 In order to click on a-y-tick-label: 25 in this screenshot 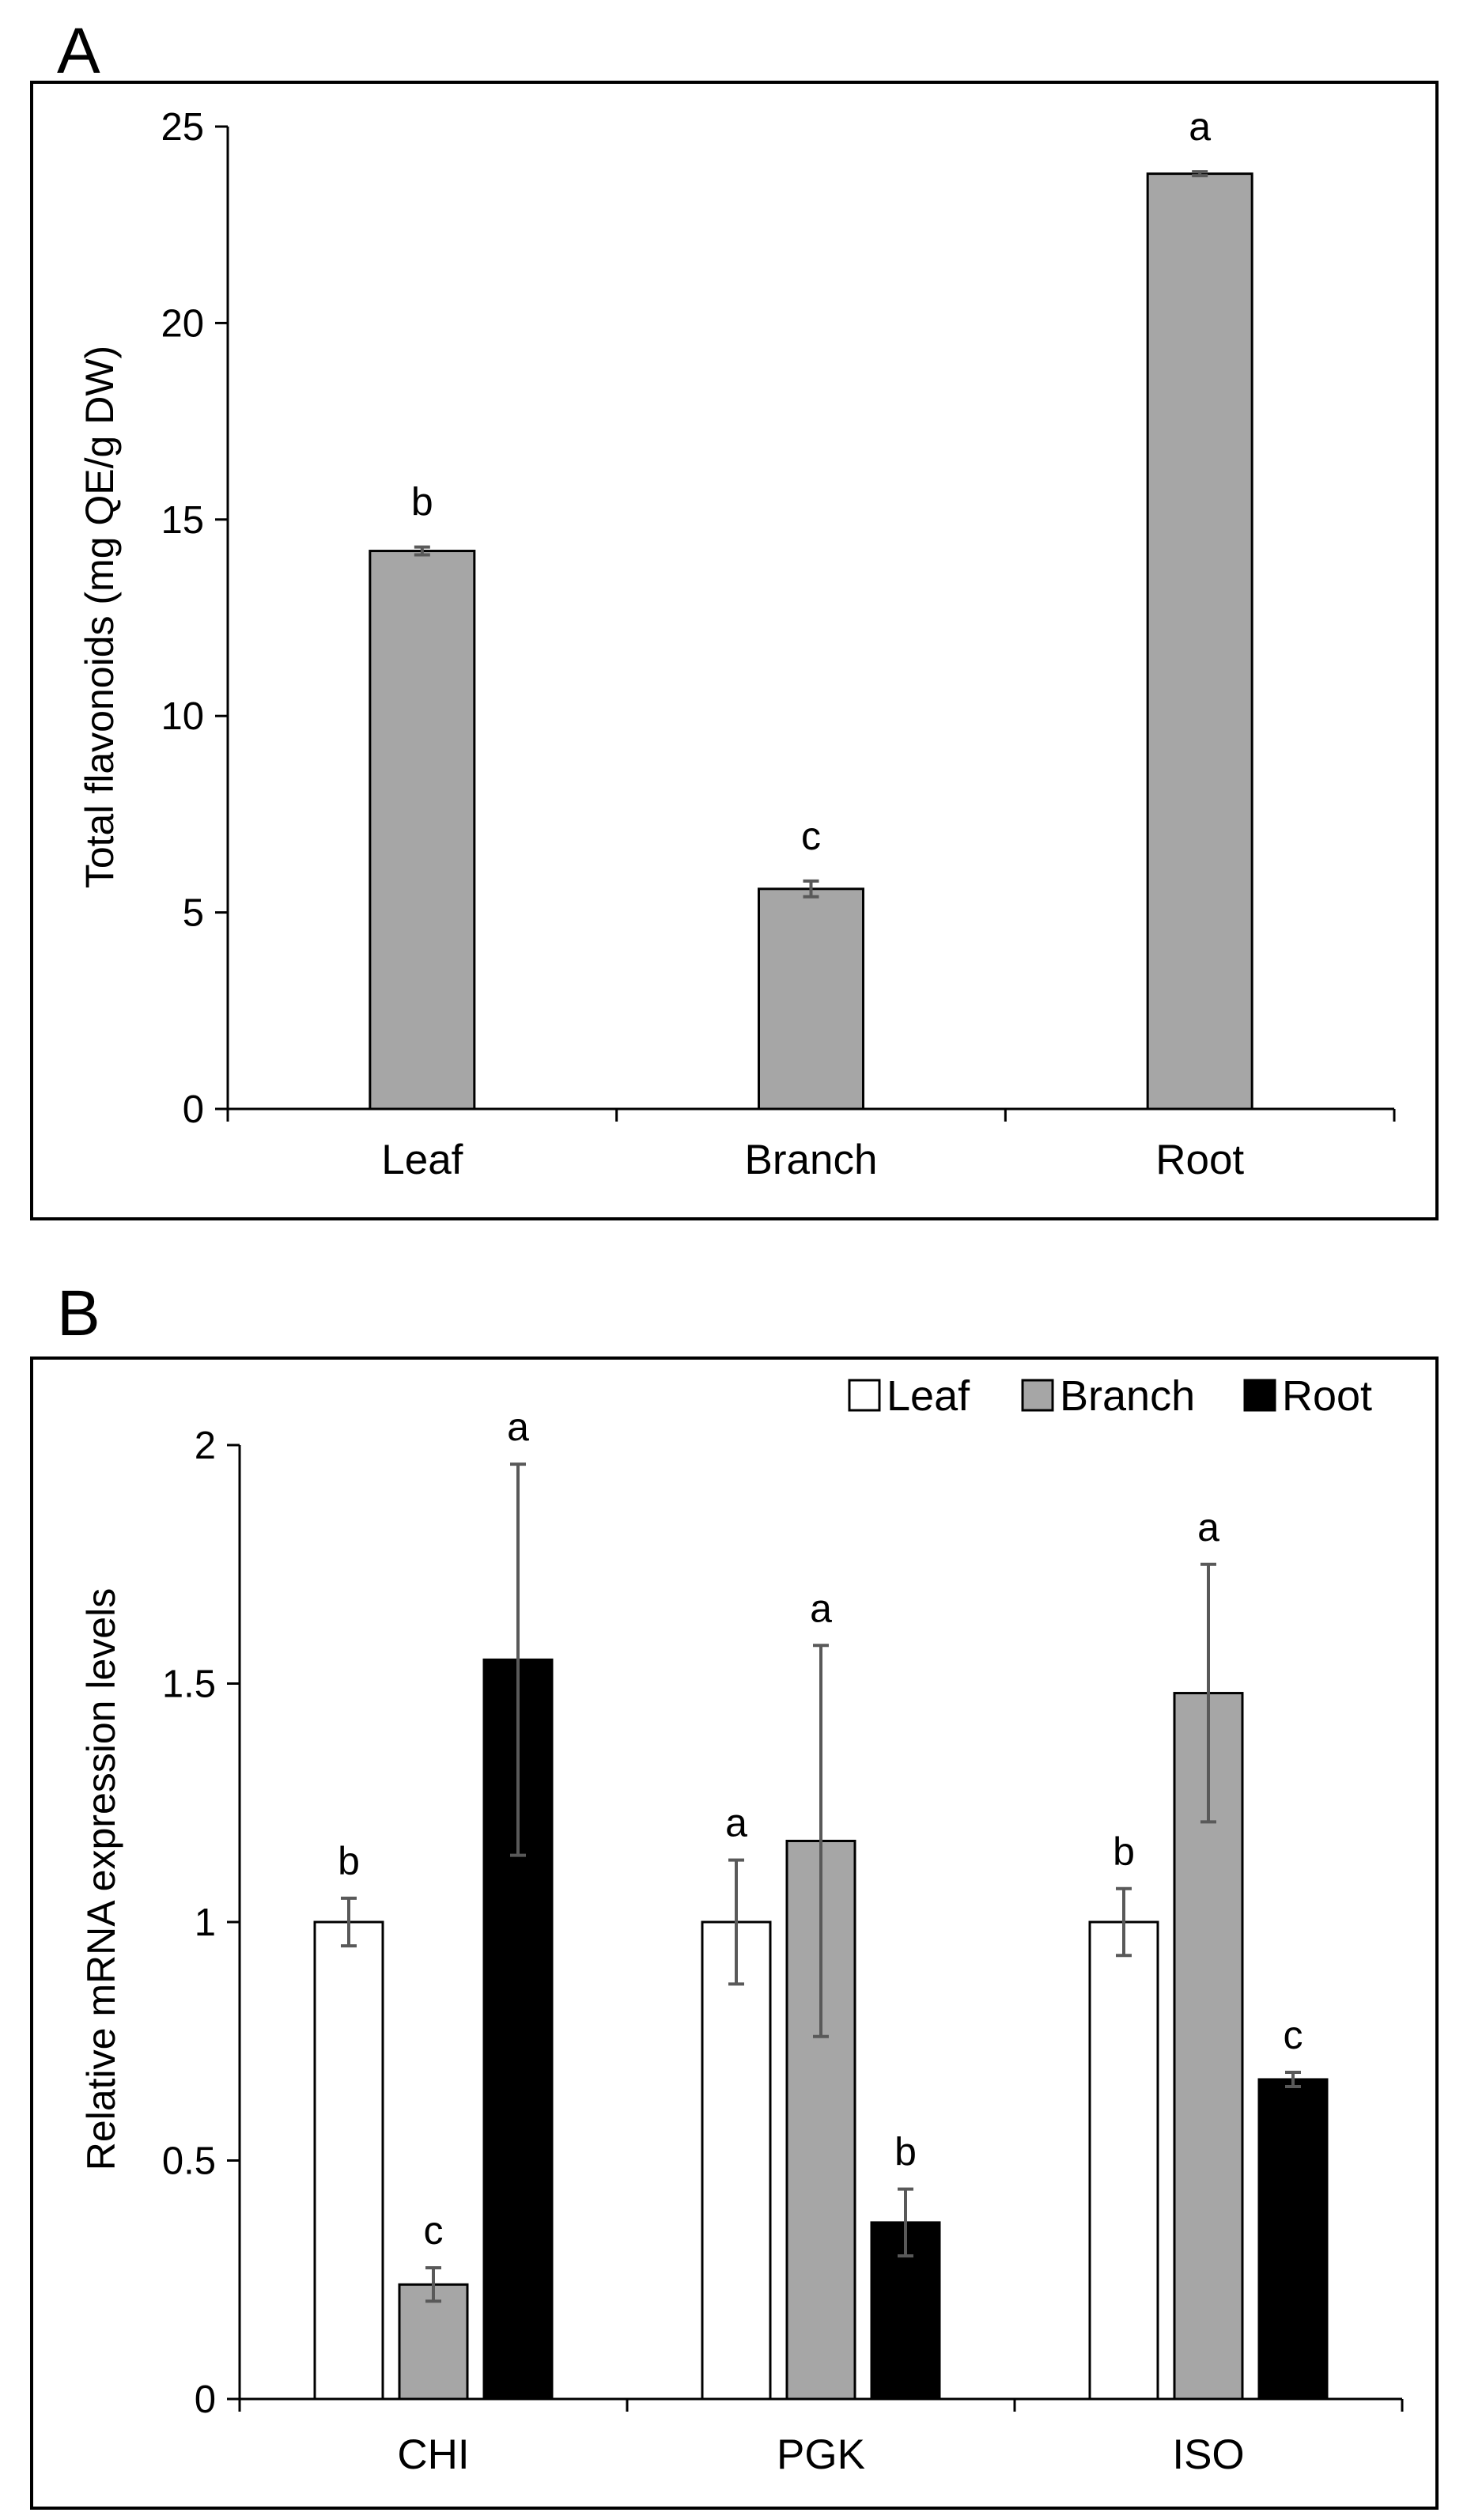, I will do `click(182, 127)`.